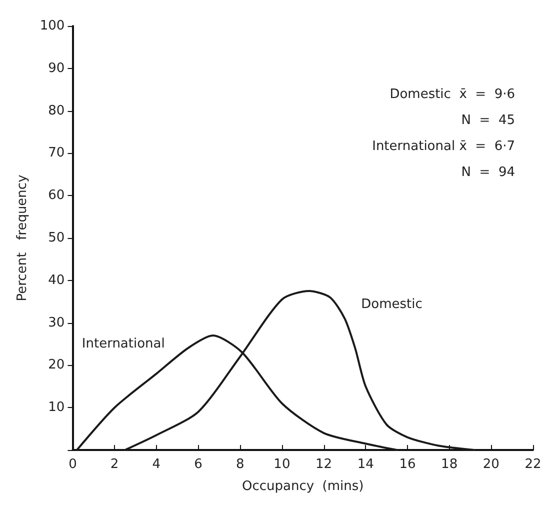 This screenshot has height=508, width=553. I want to click on x-tick-label: 12, so click(324, 464).